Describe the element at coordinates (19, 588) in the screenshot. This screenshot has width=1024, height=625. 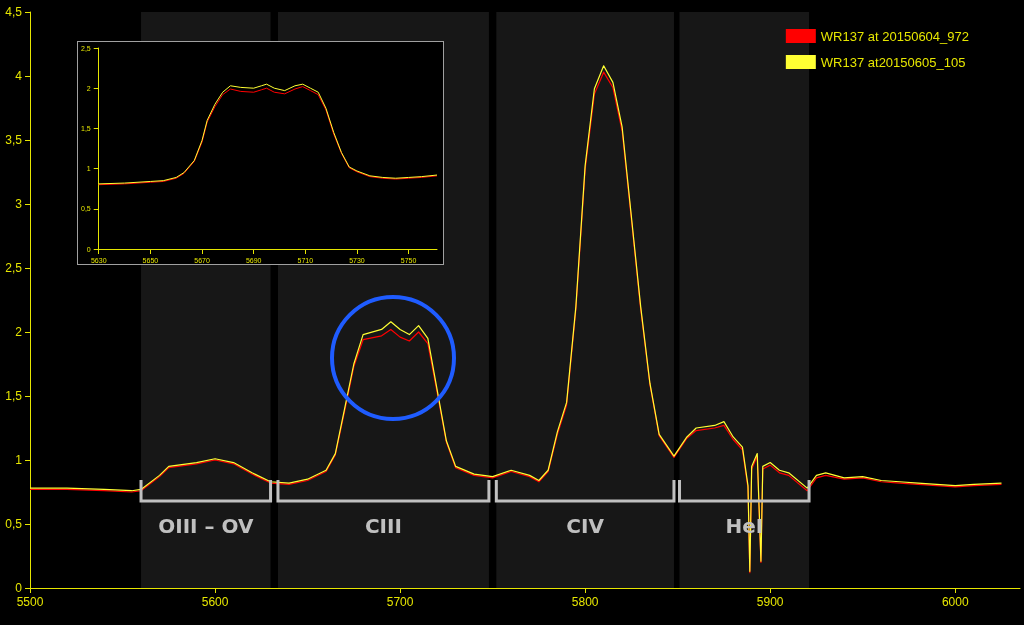
I see `y-tick-label: 0` at that location.